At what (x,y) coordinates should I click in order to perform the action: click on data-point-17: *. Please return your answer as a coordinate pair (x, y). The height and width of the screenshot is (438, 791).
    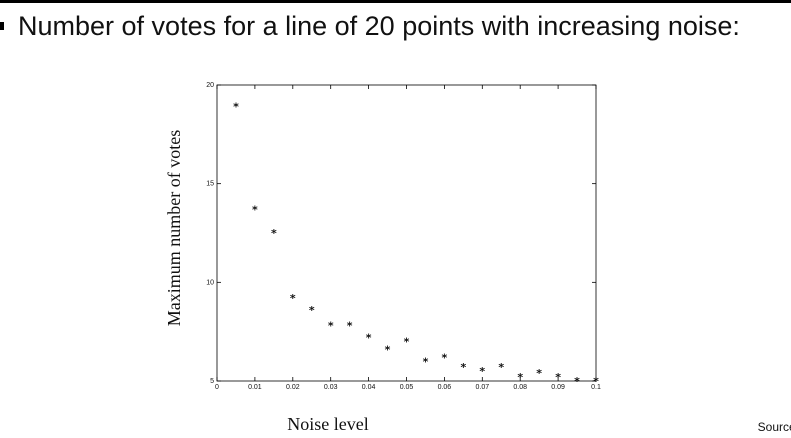
    Looking at the image, I should click on (558, 377).